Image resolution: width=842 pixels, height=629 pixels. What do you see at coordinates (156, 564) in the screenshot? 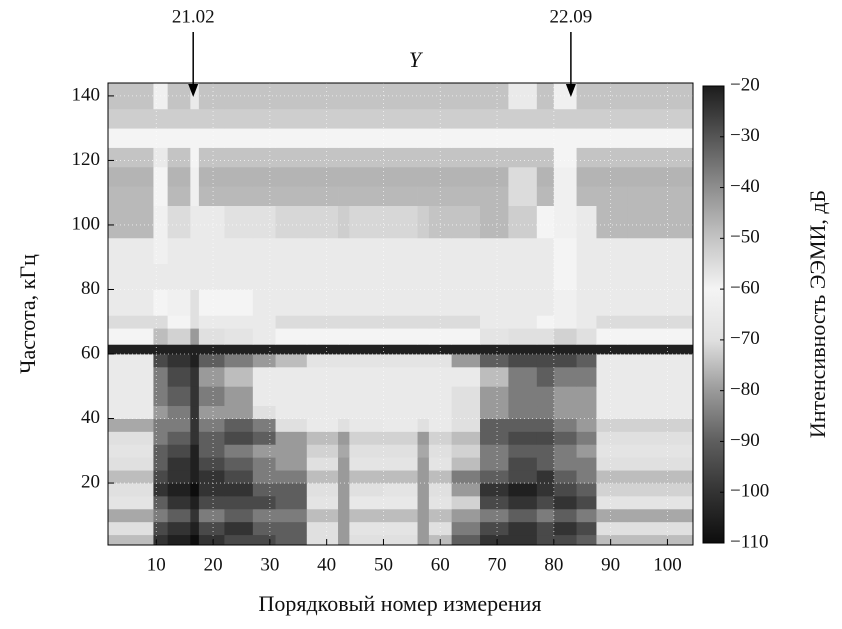
I see `x-tick-label: 10` at bounding box center [156, 564].